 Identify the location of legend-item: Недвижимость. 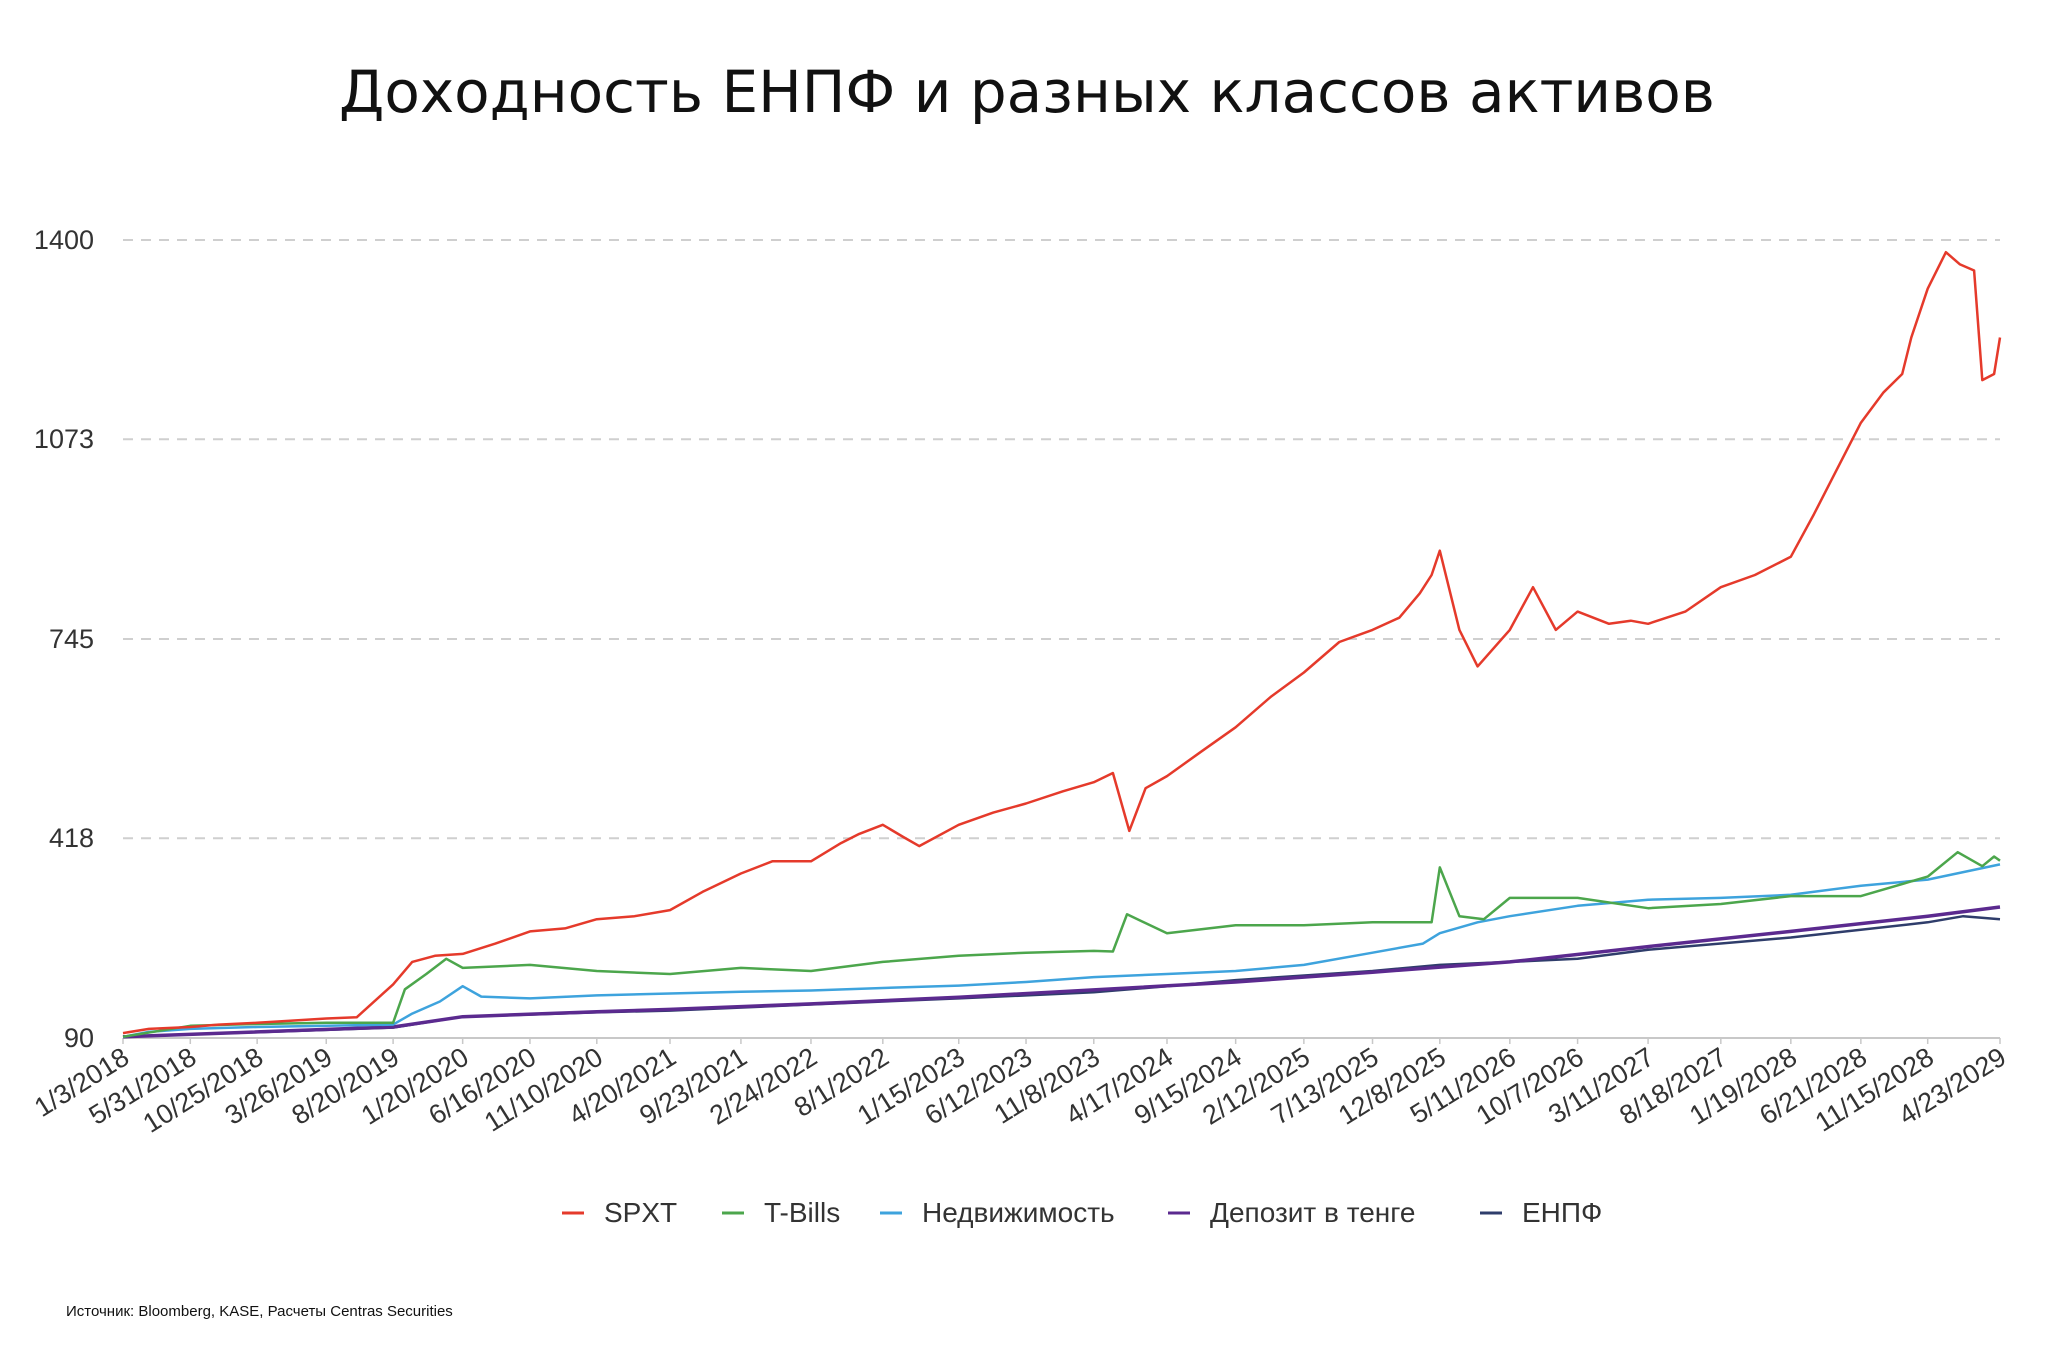
(997, 1212).